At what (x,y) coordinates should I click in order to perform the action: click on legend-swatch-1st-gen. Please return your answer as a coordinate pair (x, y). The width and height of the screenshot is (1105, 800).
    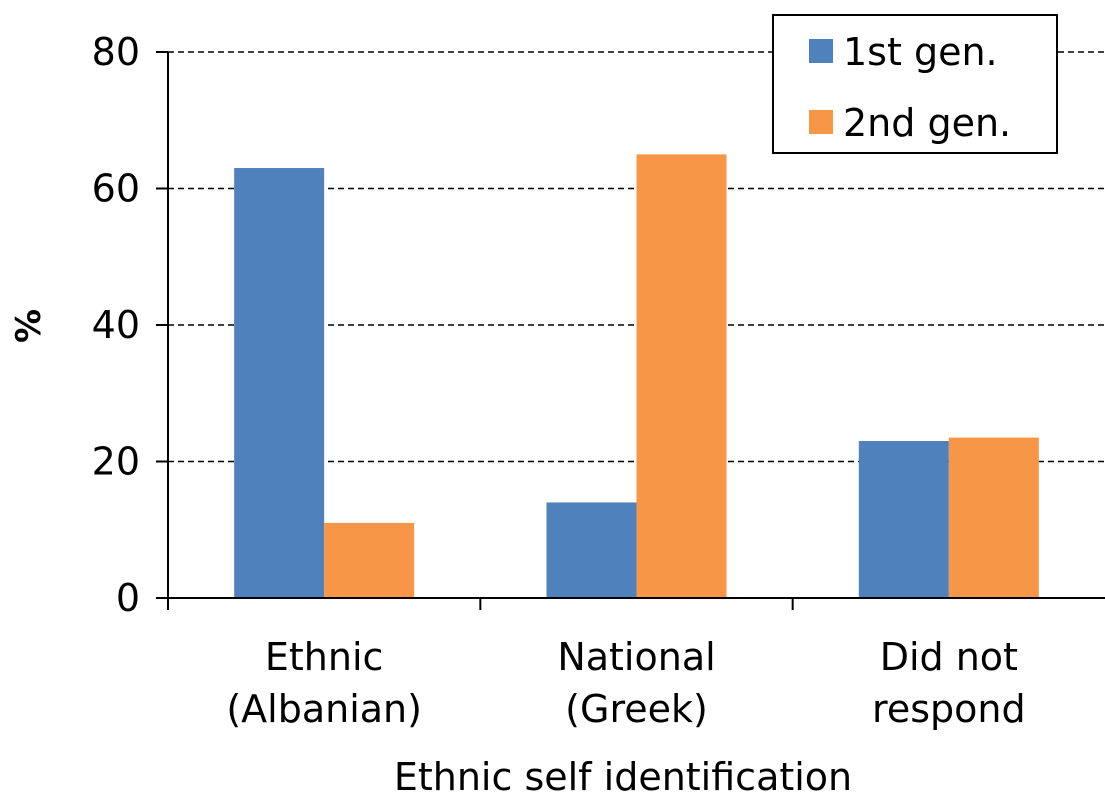
    Looking at the image, I should click on (821, 51).